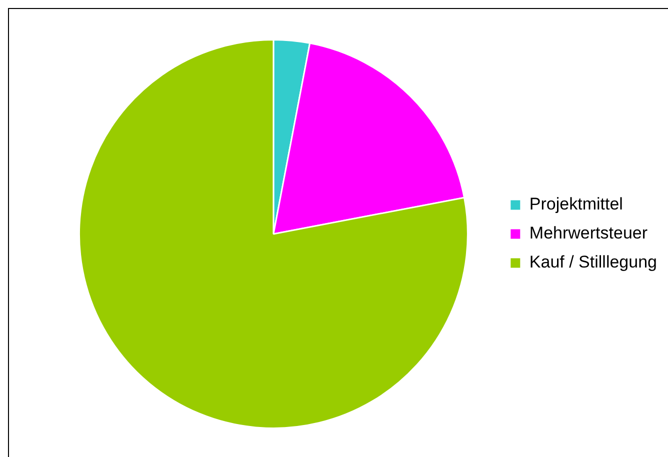  I want to click on legend-label: Projektmittel, so click(576, 204).